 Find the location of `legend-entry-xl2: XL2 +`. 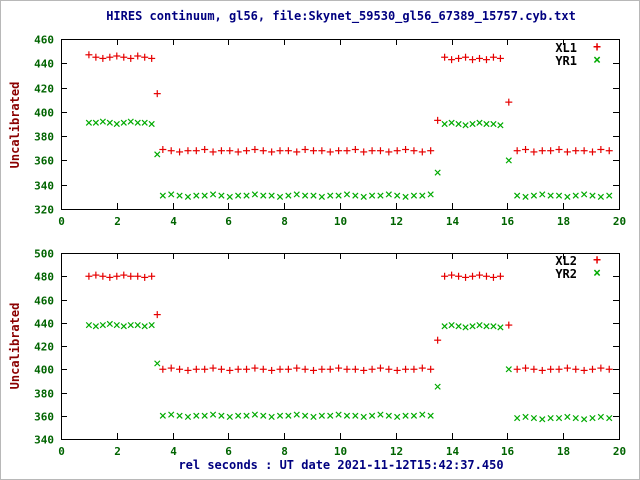

legend-entry-xl2: XL2 + is located at coordinates (586, 260).